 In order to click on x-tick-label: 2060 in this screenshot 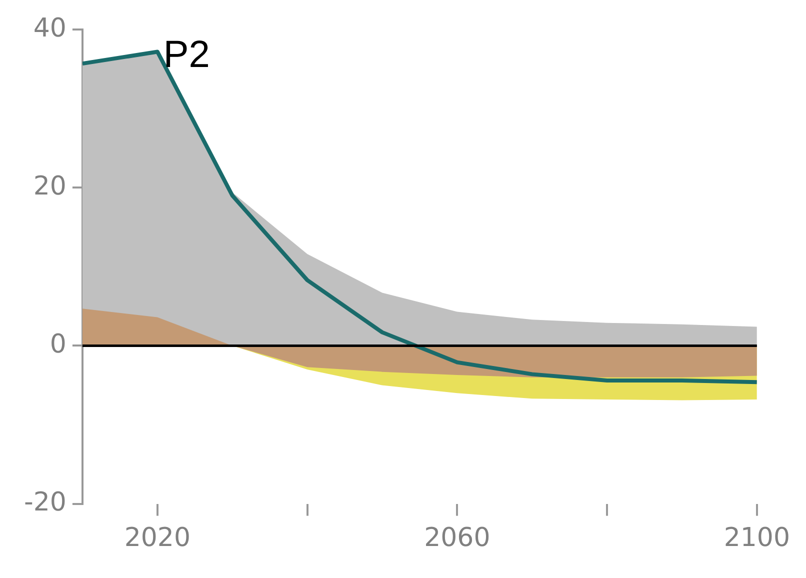, I will do `click(457, 538)`.